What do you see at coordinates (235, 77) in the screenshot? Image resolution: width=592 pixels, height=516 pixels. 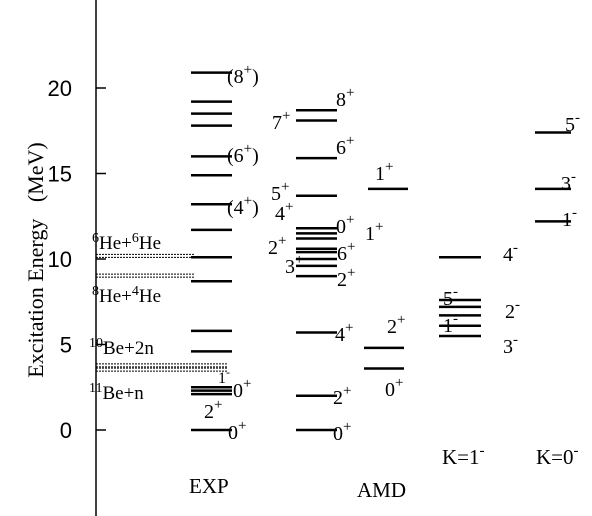 I see `spin-parity-value: (8` at bounding box center [235, 77].